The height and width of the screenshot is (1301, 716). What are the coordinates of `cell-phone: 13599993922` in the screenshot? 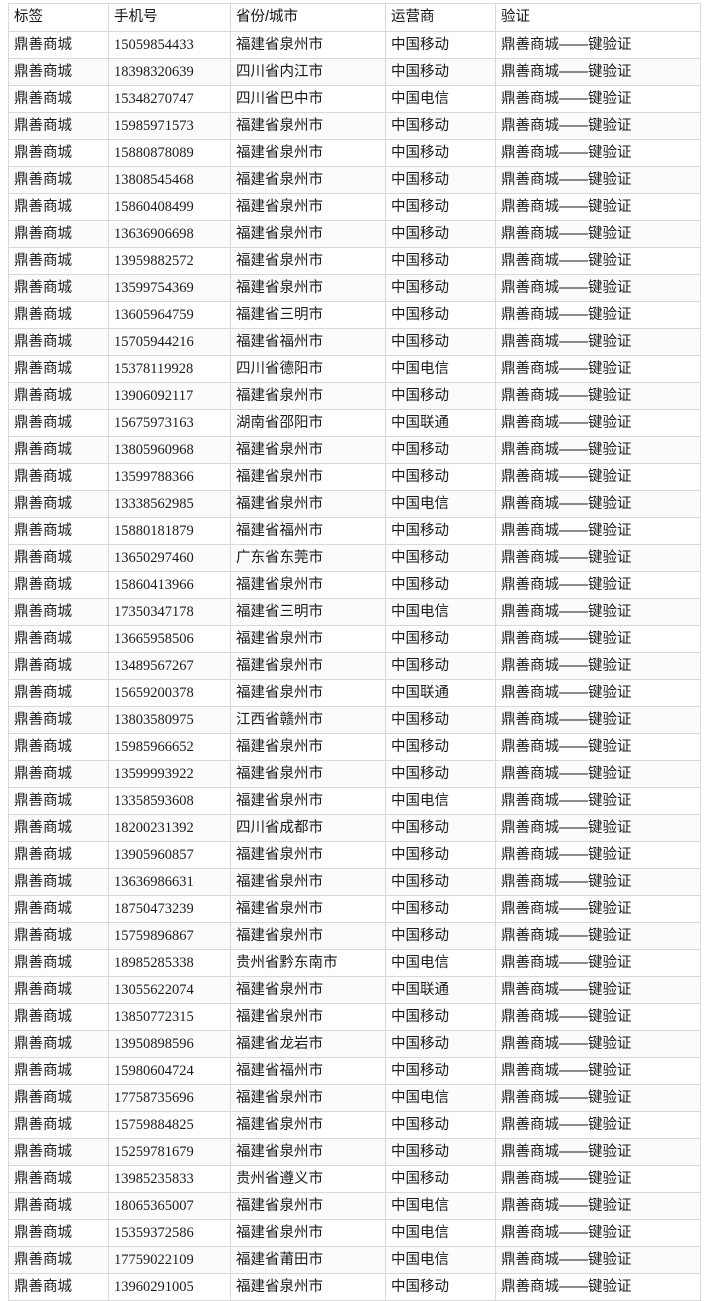 It's located at (169, 774).